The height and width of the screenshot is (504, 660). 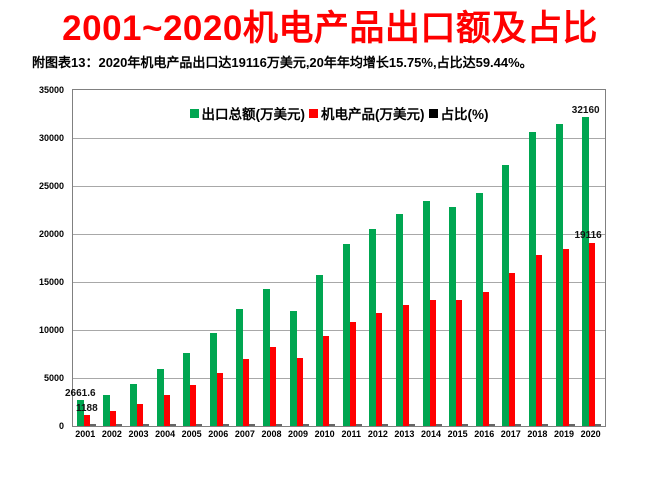 I want to click on bar-pct-2017, so click(x=518, y=425).